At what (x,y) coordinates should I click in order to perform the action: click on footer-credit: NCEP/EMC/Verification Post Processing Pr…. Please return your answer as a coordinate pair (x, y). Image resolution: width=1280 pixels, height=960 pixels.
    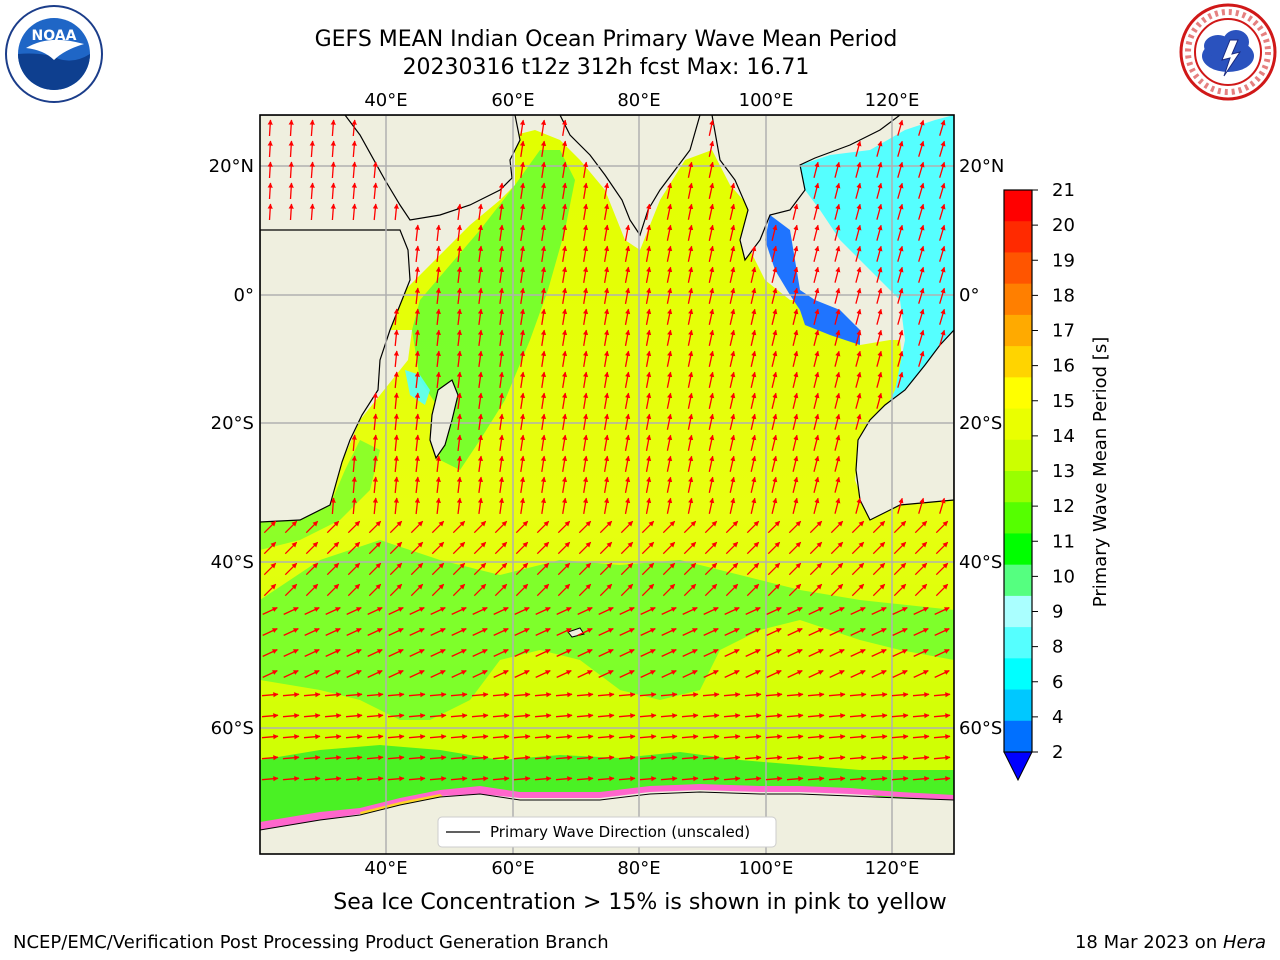
    Looking at the image, I should click on (311, 942).